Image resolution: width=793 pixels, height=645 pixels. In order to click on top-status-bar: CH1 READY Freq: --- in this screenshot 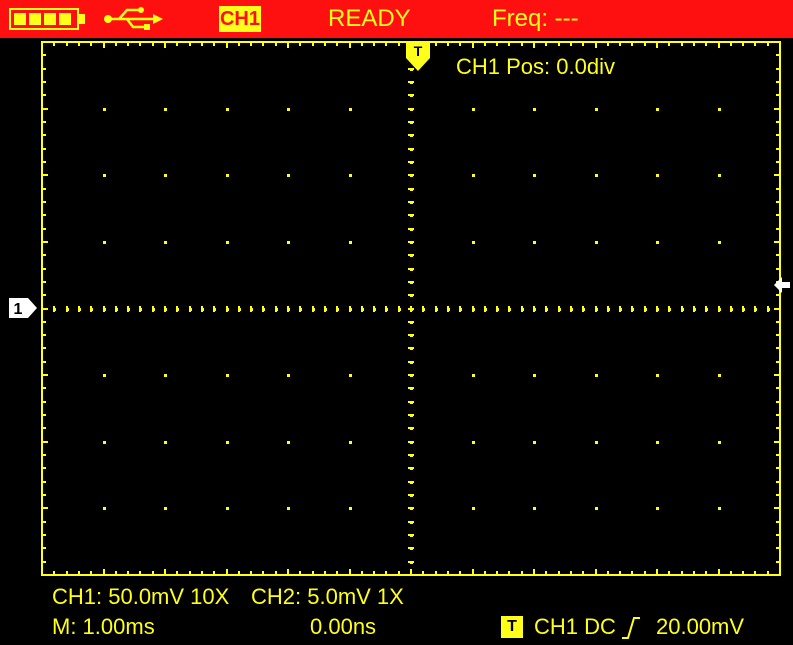, I will do `click(396, 19)`.